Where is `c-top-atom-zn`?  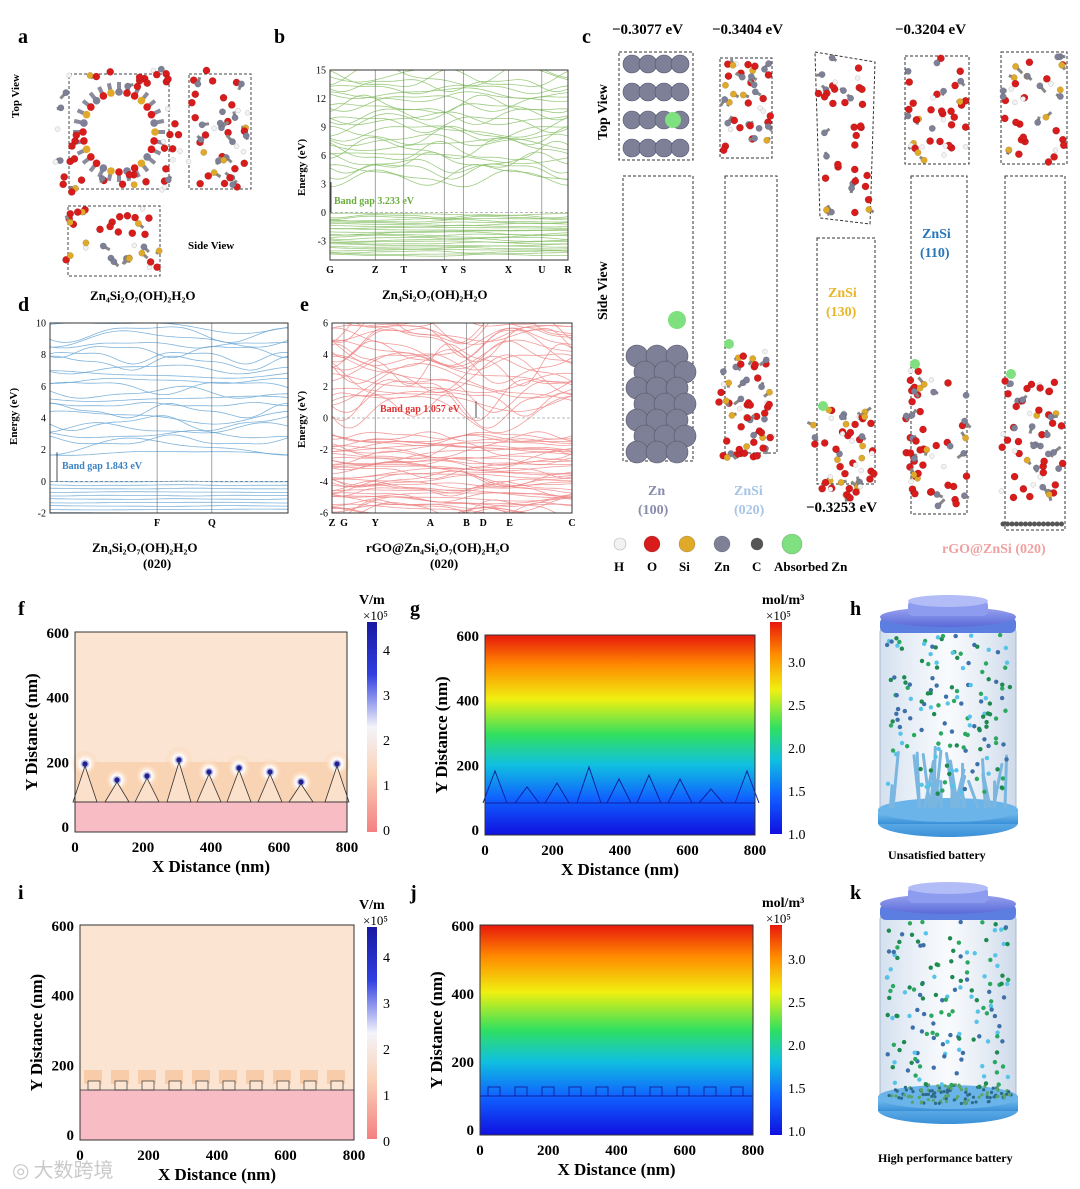 c-top-atom-zn is located at coordinates (725, 99).